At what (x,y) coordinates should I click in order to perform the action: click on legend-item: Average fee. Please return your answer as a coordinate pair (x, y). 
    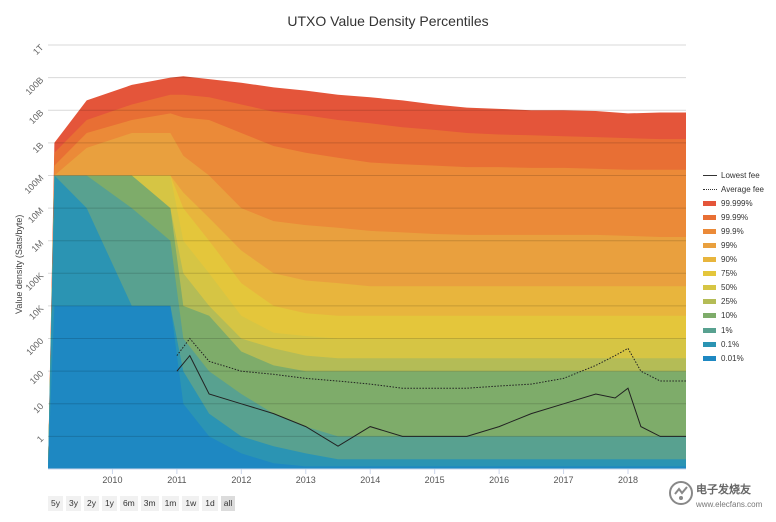
    Looking at the image, I should click on (739, 189).